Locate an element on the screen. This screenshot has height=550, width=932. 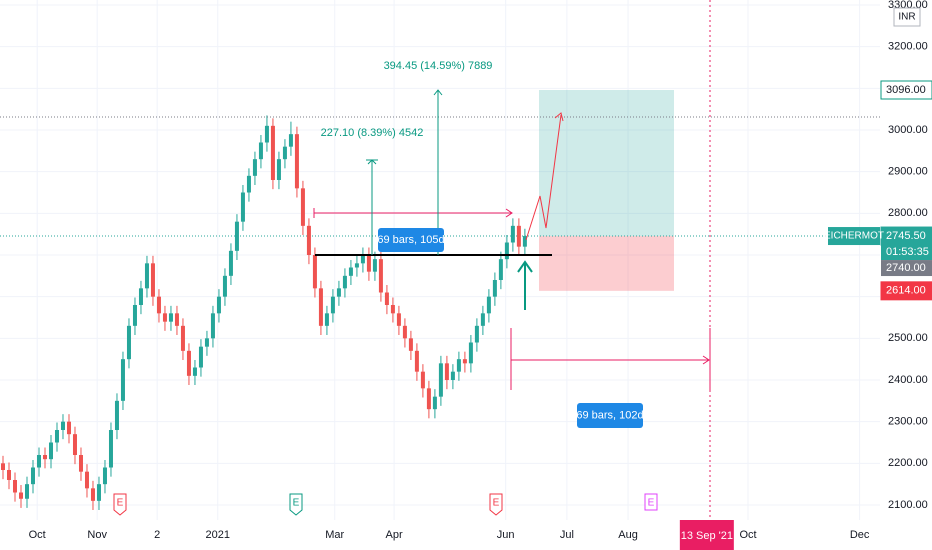
crosshair-box is located at coordinates (906, 268).